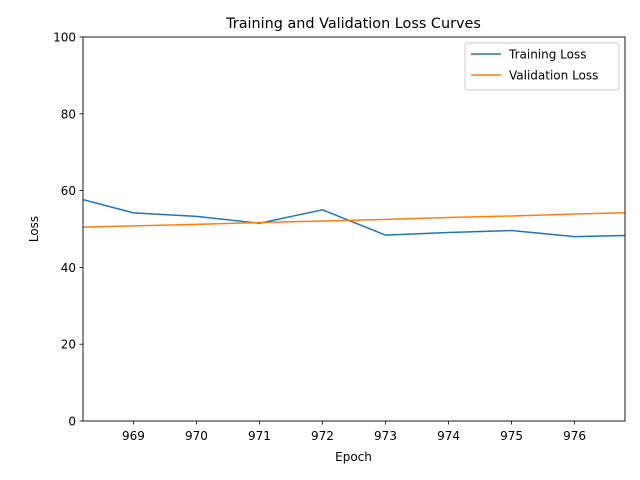 The width and height of the screenshot is (640, 480). I want to click on y-tick-label: 0, so click(72, 422).